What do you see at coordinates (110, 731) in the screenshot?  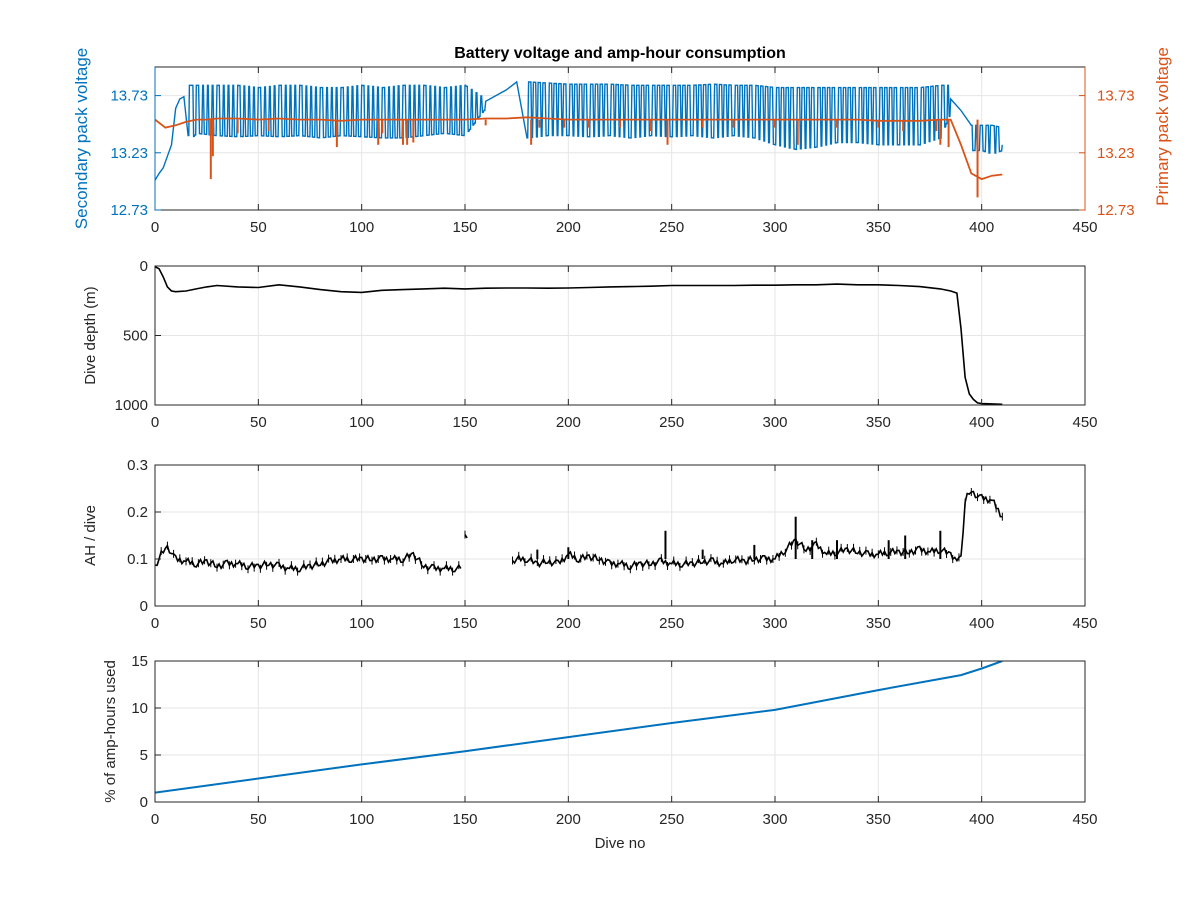 I see `y-axis-label: % of amp-hours used` at bounding box center [110, 731].